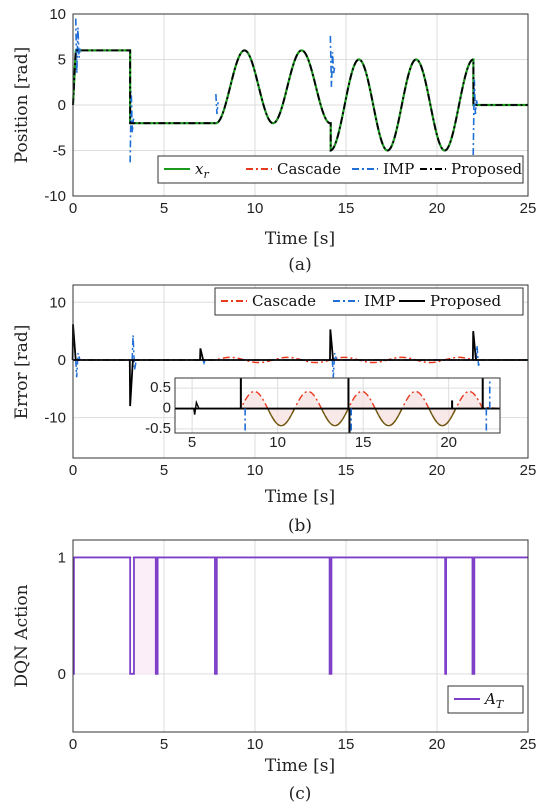 This screenshot has width=550, height=808. I want to click on panel-c-plot-area, so click(300, 615).